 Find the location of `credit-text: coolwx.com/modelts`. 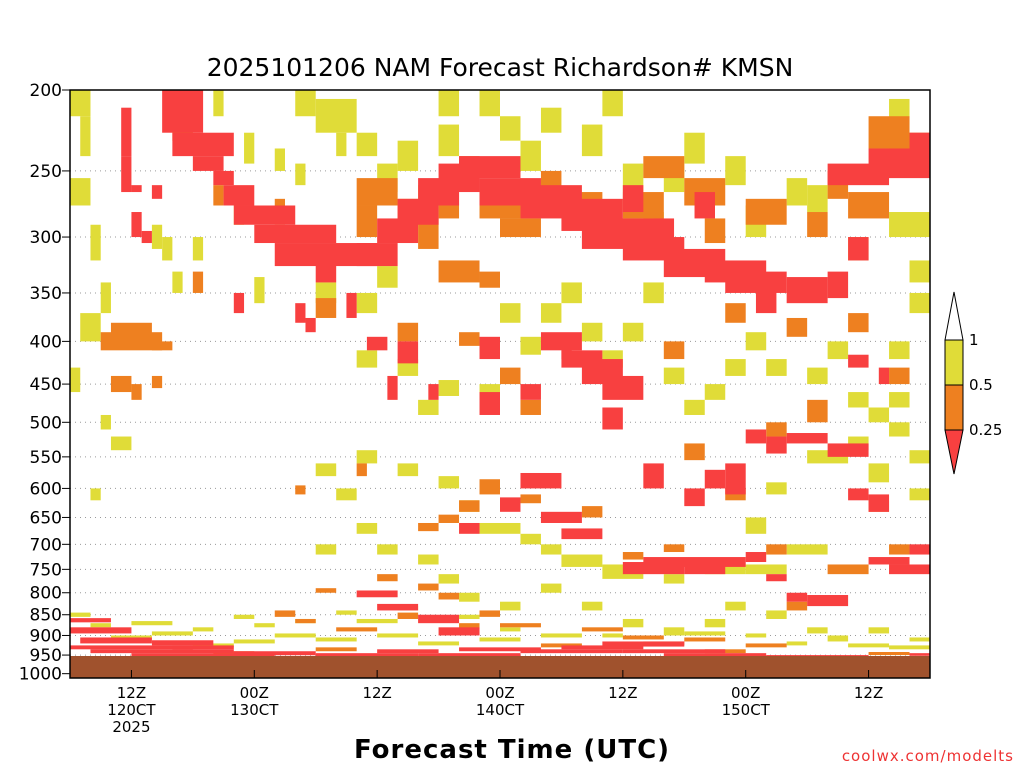

credit-text: coolwx.com/modelts is located at coordinates (928, 756).